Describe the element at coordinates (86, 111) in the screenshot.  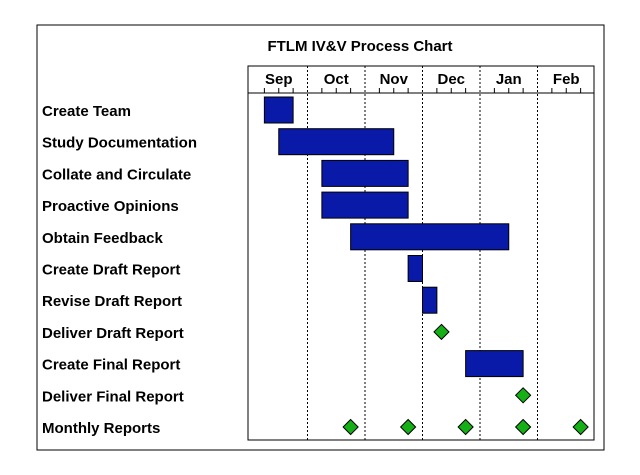
I see `task-label: Create Team` at that location.